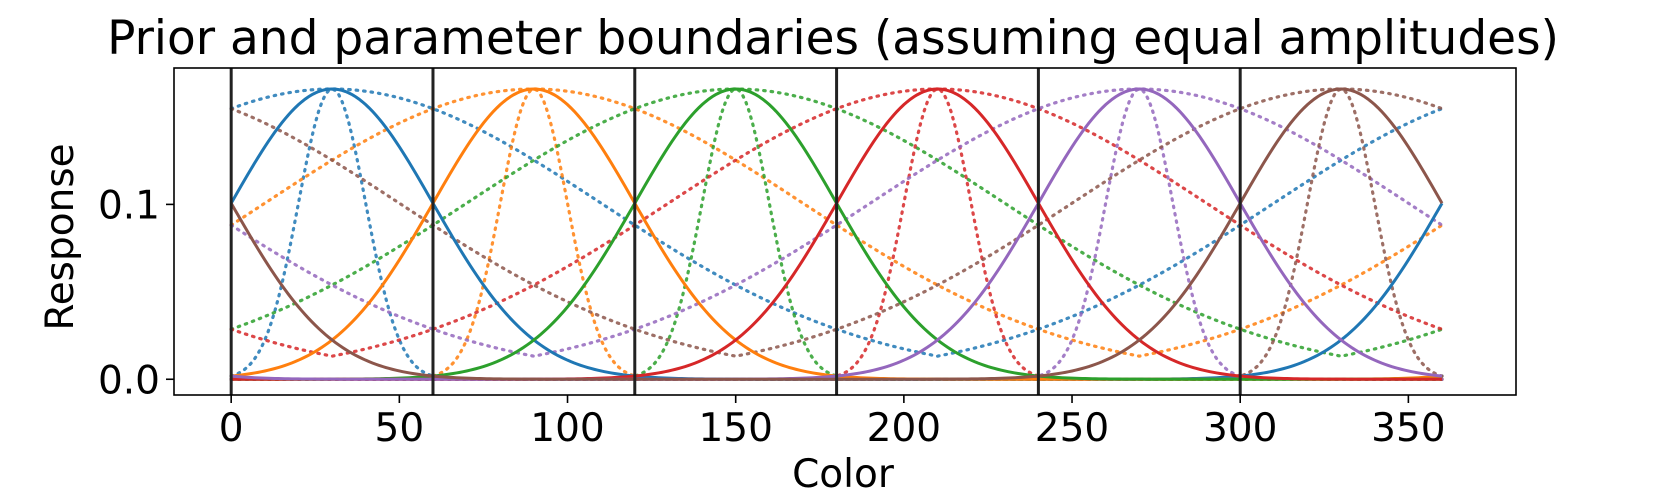  What do you see at coordinates (1408, 428) in the screenshot?
I see `x-tick-label: 350` at bounding box center [1408, 428].